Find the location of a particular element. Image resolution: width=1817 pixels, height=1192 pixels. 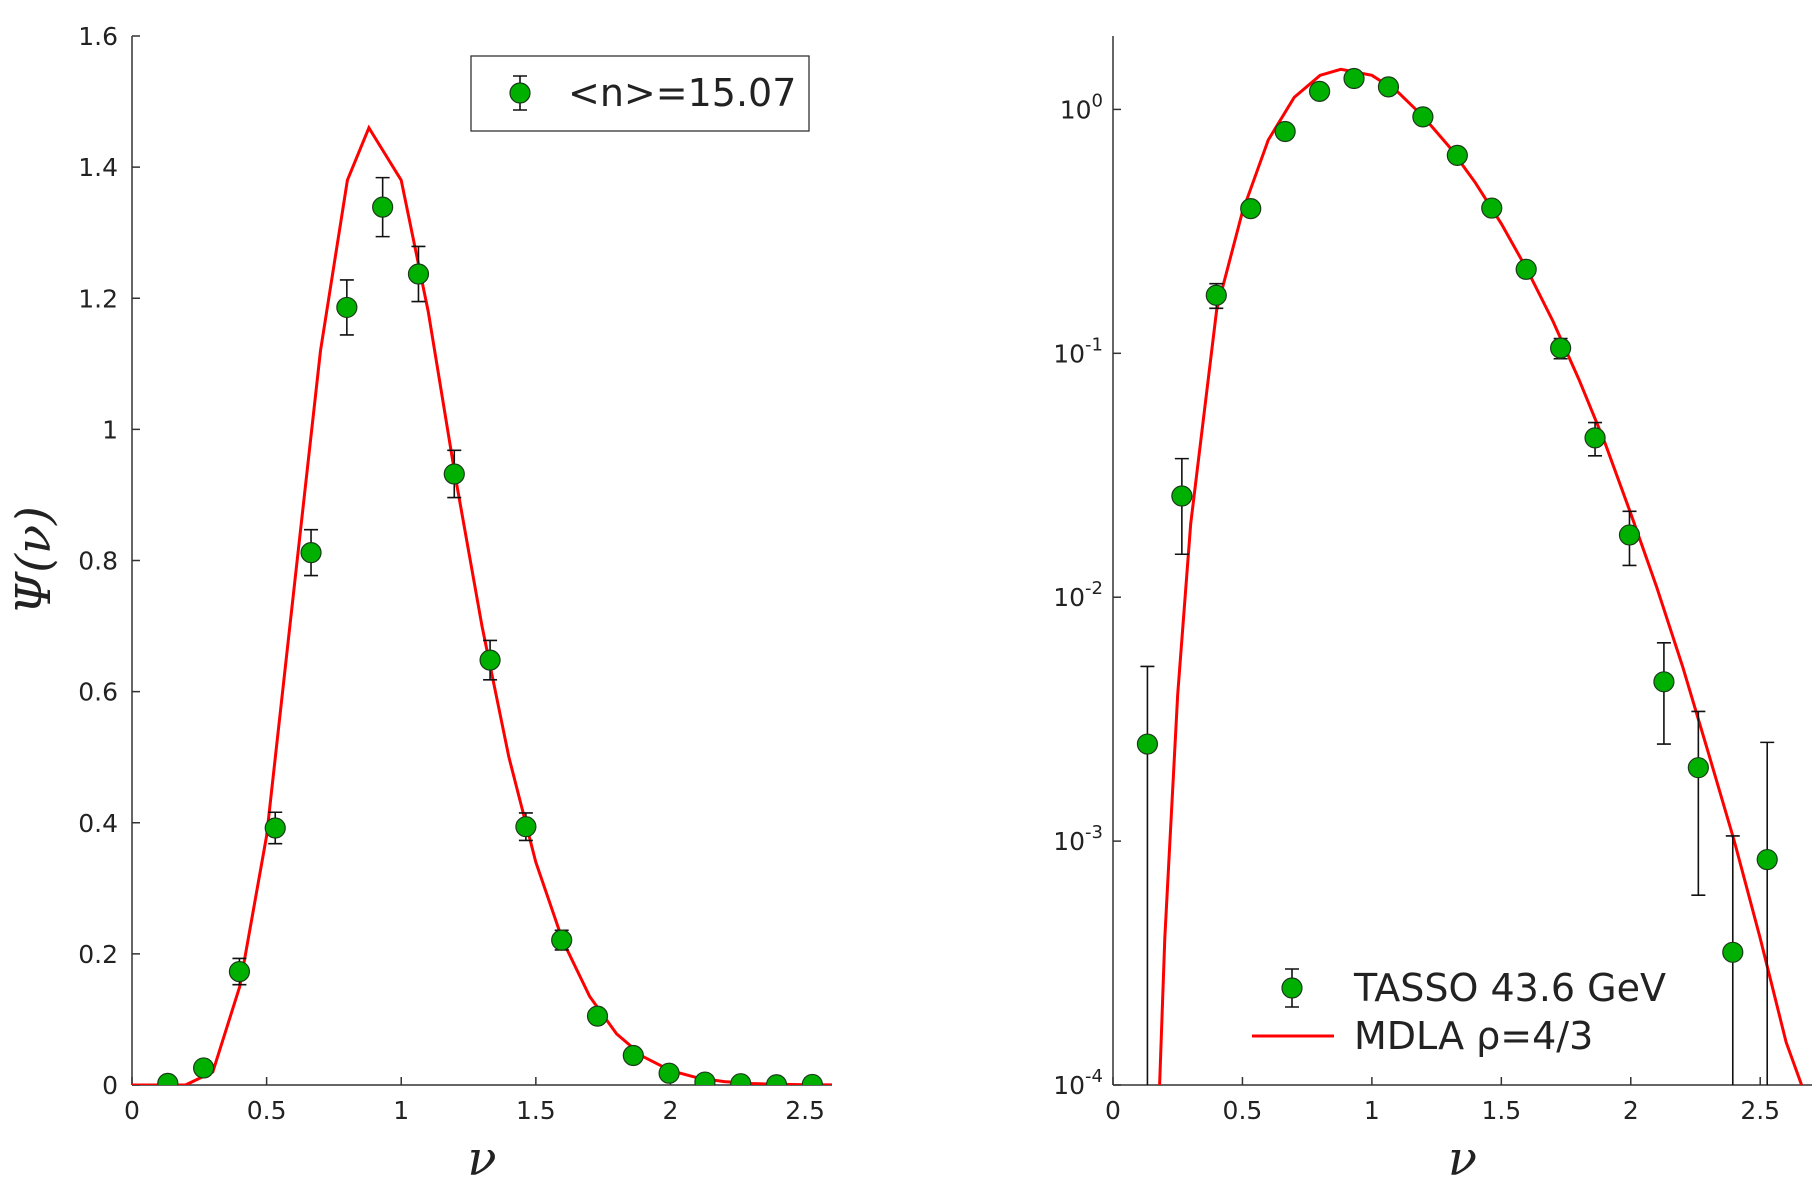

y-tick-label: 1.6 is located at coordinates (98, 36).